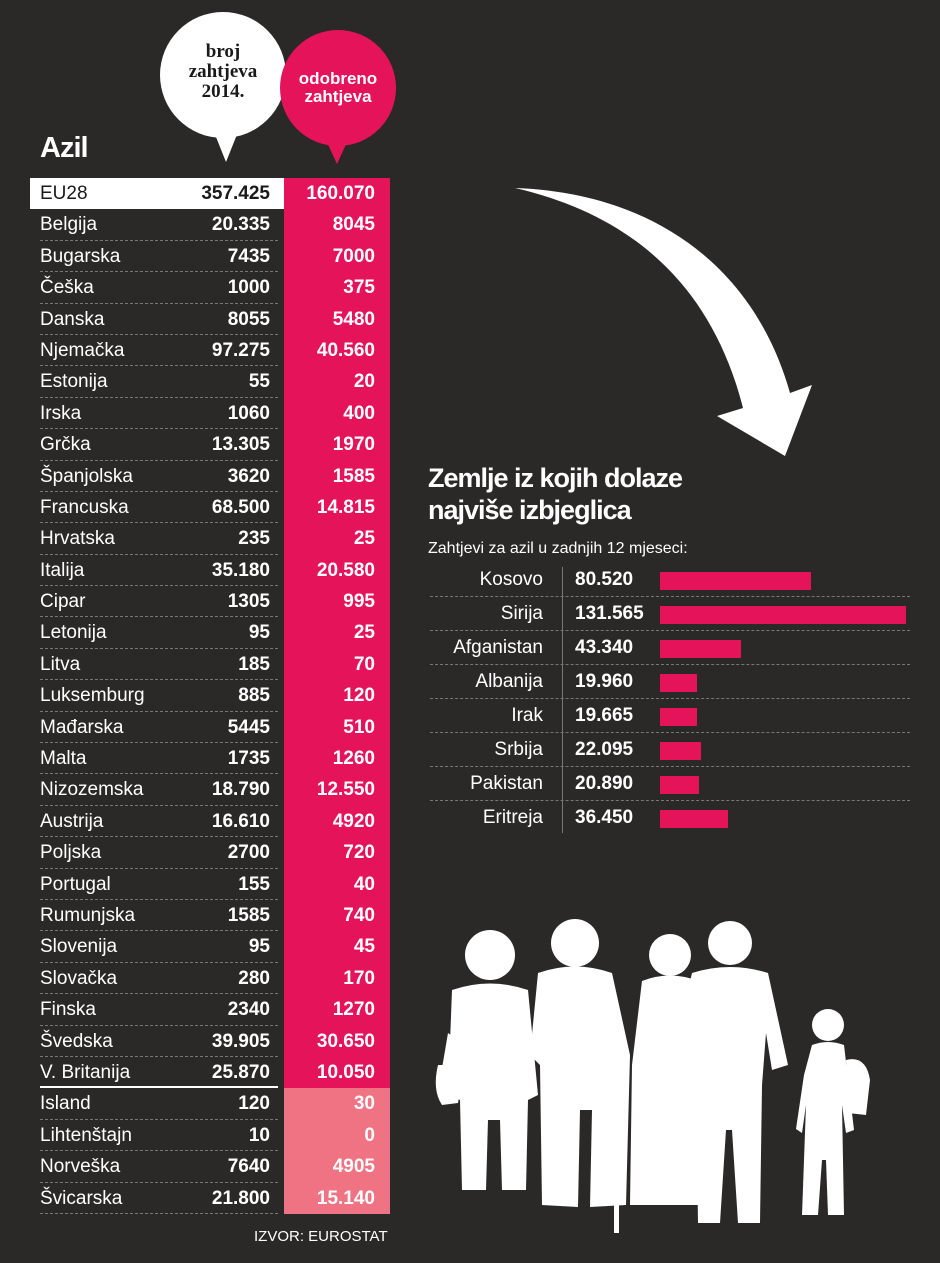 The height and width of the screenshot is (1263, 940). I want to click on table-row: Belgija 20.335 8045, so click(210, 225).